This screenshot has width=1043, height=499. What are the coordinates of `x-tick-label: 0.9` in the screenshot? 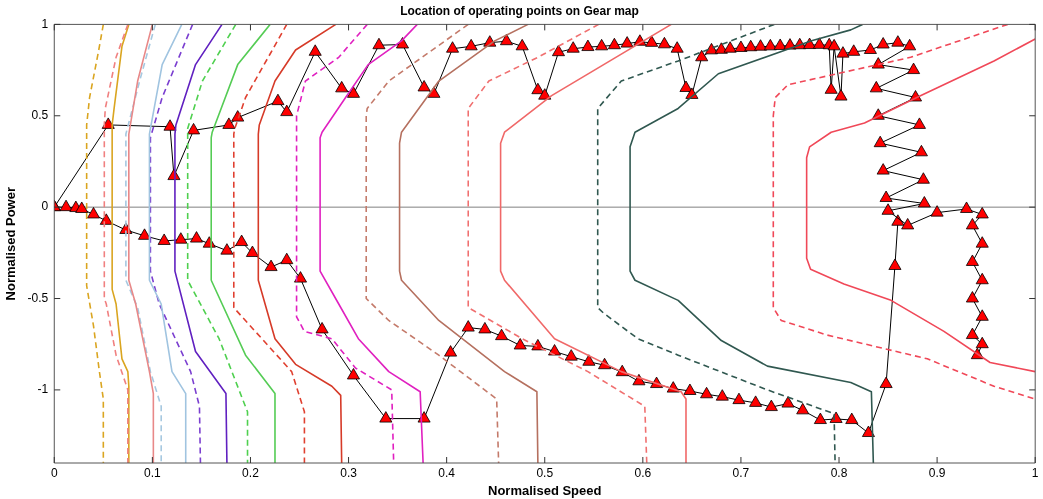 It's located at (937, 472).